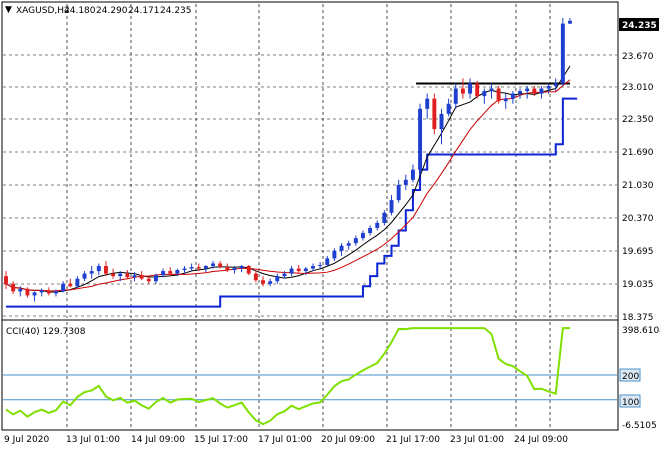 Image resolution: width=660 pixels, height=454 pixels. Describe the element at coordinates (541, 440) in the screenshot. I see `time-label: 24 Jul 09:00` at that location.